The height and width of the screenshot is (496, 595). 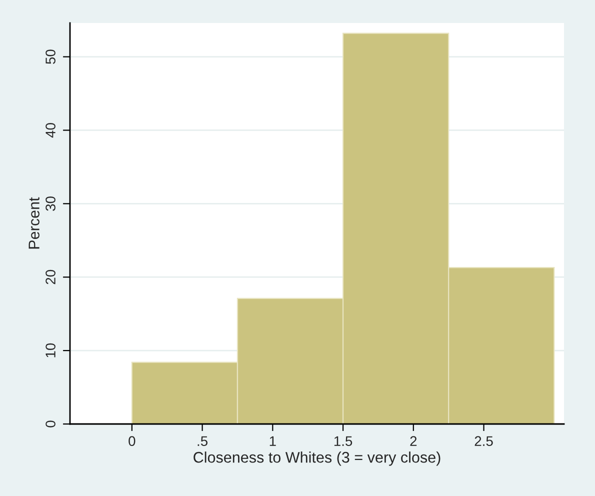 What do you see at coordinates (203, 441) in the screenshot?
I see `x-tick-label: .5` at bounding box center [203, 441].